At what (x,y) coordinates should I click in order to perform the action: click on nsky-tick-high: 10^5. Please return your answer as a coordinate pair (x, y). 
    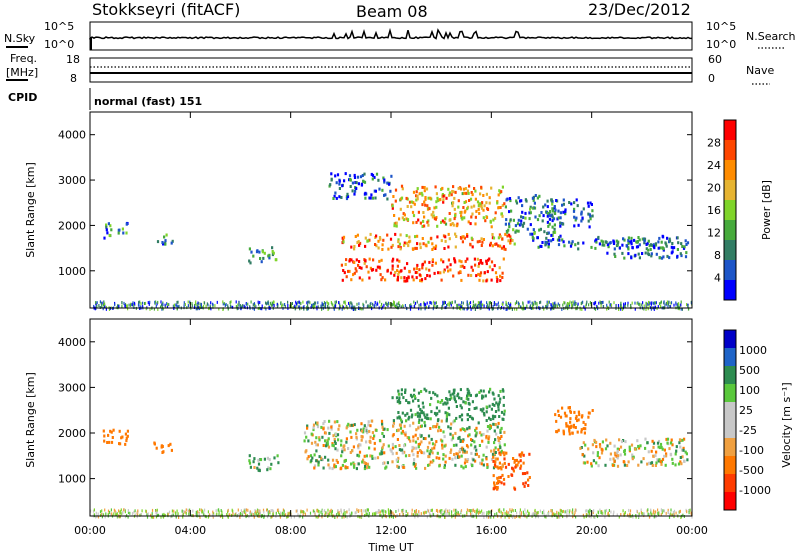
    Looking at the image, I should click on (59, 26).